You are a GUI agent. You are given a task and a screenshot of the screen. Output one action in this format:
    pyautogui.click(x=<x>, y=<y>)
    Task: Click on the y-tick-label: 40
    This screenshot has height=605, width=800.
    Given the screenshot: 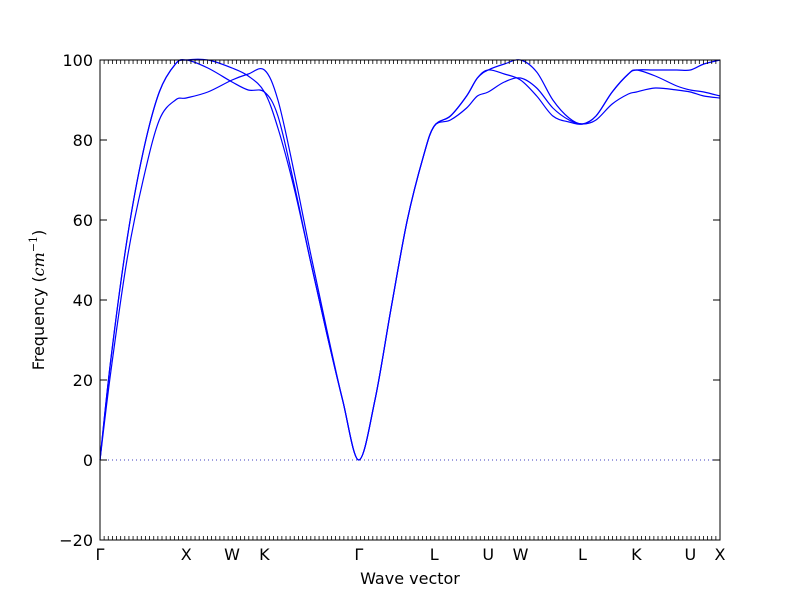 What is the action you would take?
    pyautogui.click(x=83, y=300)
    